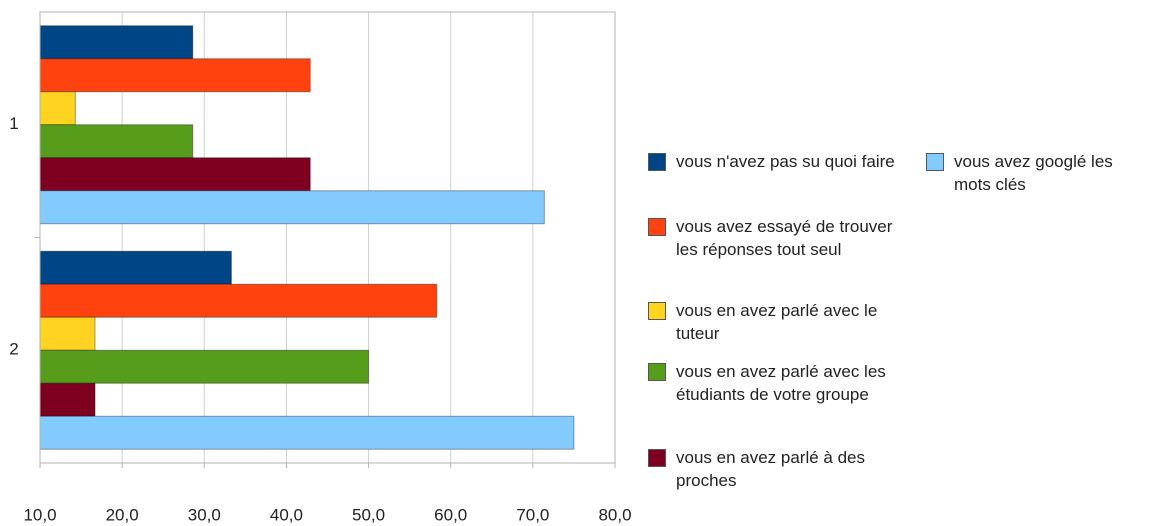 Image resolution: width=1159 pixels, height=526 pixels. I want to click on x-tick-label: 20,0, so click(122, 514).